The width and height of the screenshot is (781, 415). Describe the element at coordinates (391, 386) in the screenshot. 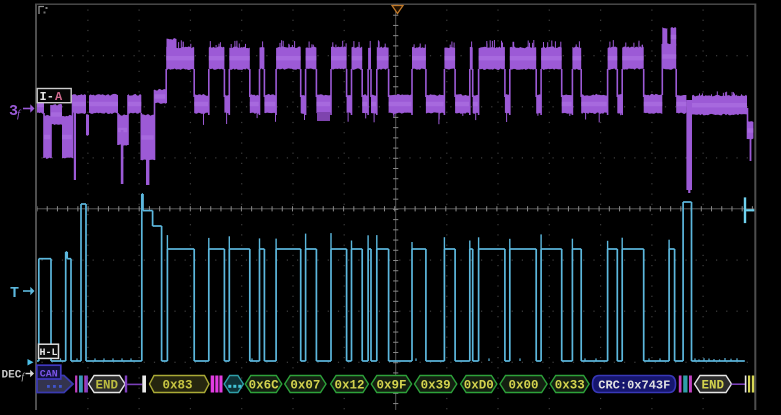

I see `svg-text: 0x9F` at that location.